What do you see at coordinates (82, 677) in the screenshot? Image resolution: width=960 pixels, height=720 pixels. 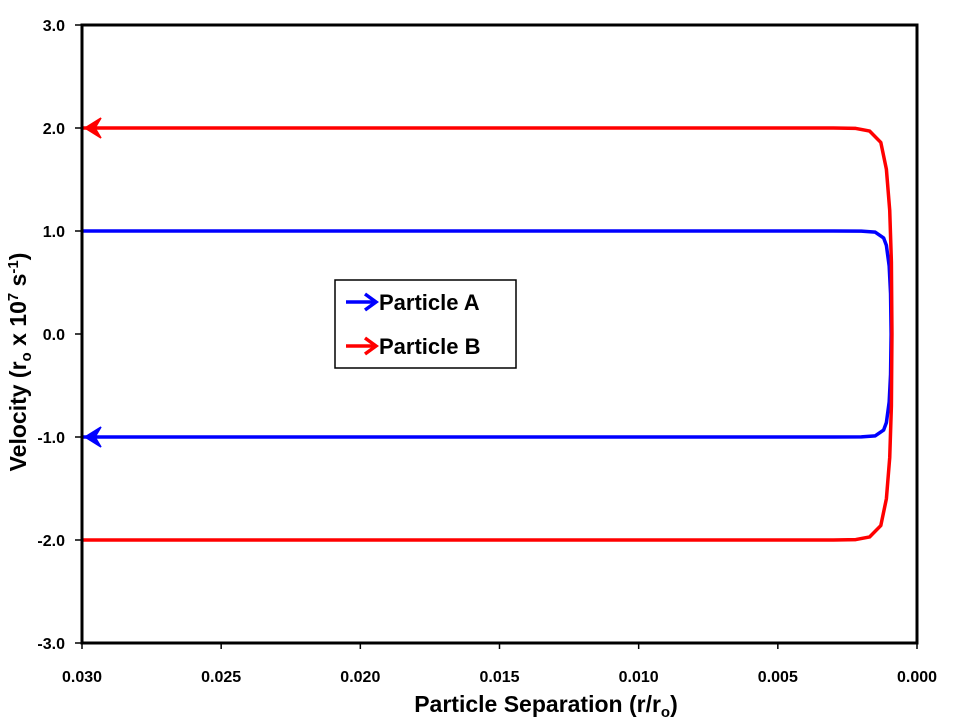 I see `x-tick-label: 0.030` at bounding box center [82, 677].